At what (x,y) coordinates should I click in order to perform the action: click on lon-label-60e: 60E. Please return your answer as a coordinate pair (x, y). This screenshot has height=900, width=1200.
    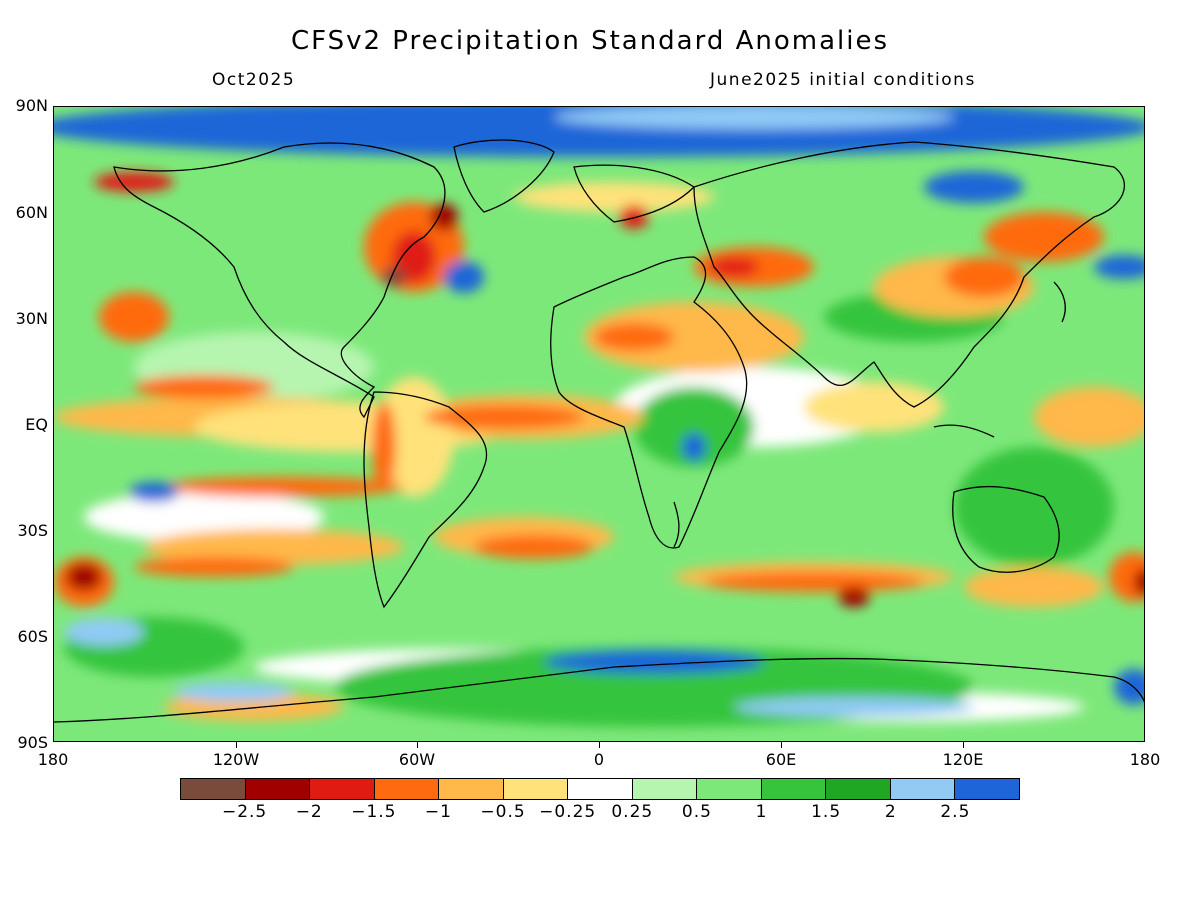
    Looking at the image, I should click on (781, 759).